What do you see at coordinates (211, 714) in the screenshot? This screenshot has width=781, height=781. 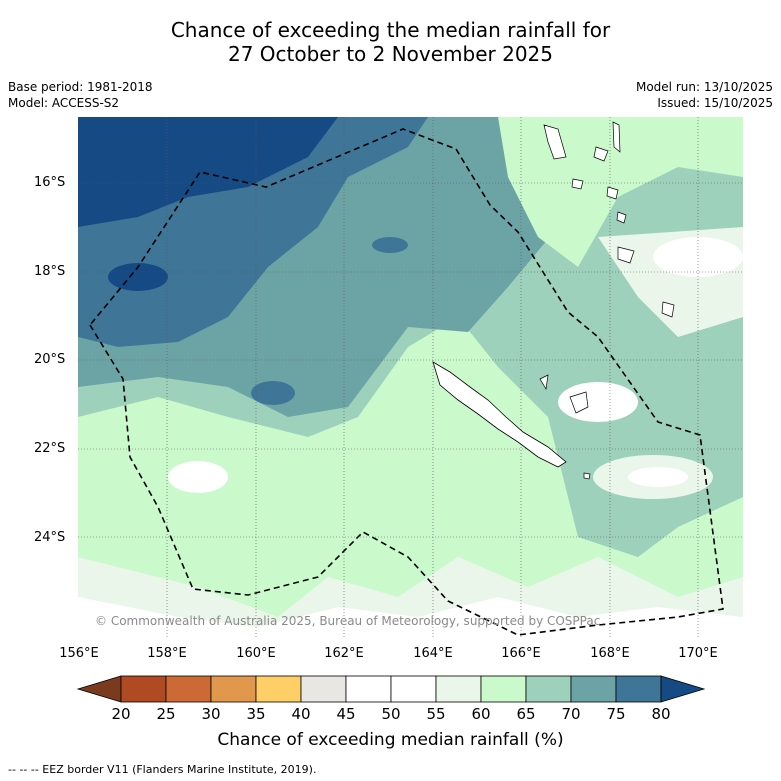 I see `cbar-tick-30: 30` at bounding box center [211, 714].